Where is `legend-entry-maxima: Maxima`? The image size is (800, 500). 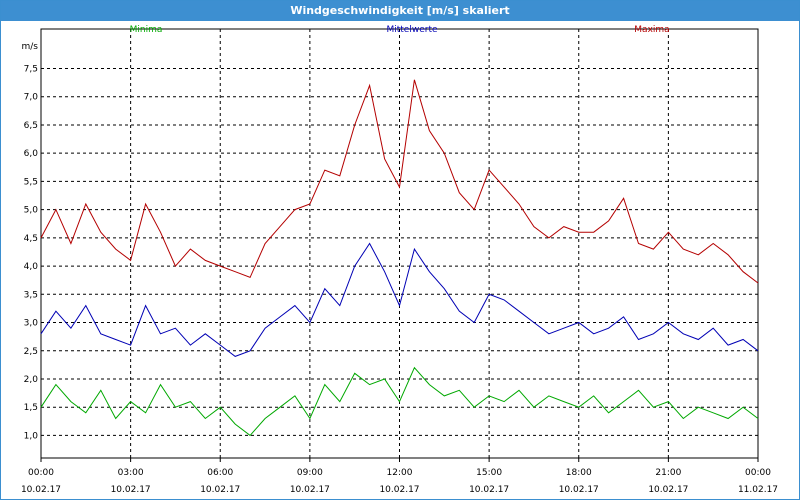
legend-entry-maxima: Maxima is located at coordinates (651, 30).